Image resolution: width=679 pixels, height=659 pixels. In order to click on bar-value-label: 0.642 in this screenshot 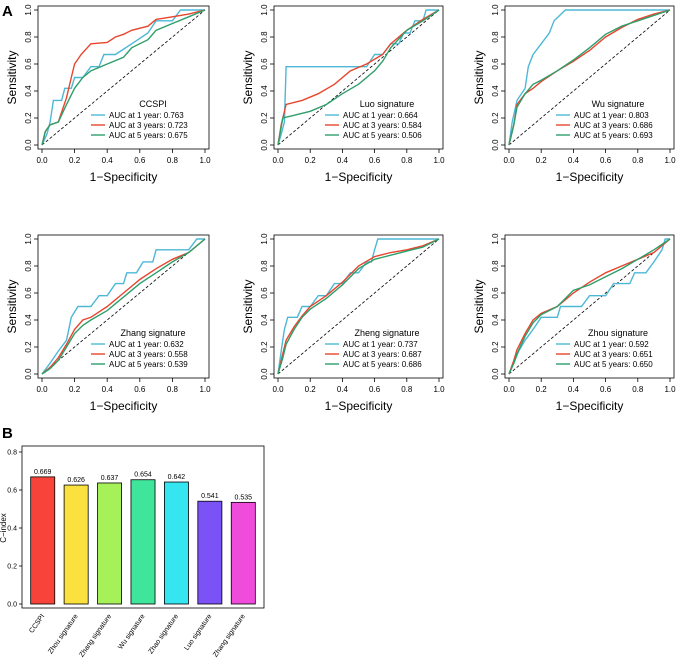, I will do `click(177, 477)`.